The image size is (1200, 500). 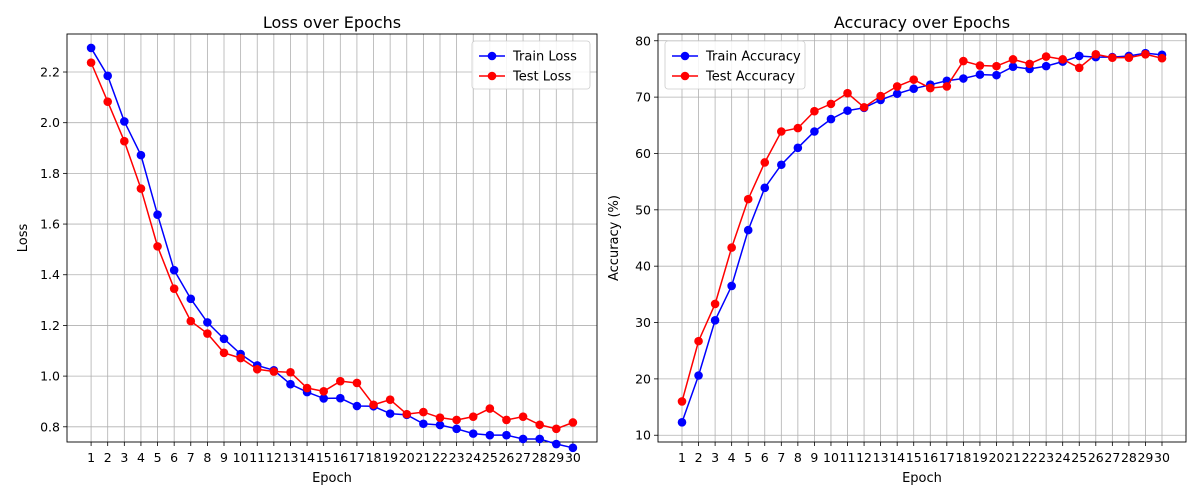 What do you see at coordinates (643, 322) in the screenshot?
I see `chart2-ytick-label-3: 30` at bounding box center [643, 322].